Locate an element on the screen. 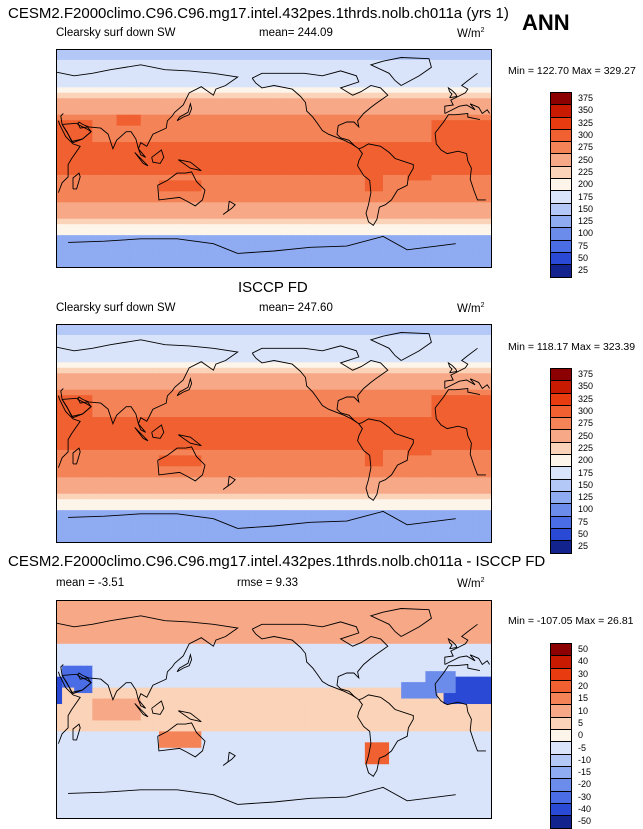  colorbar-label: 325 is located at coordinates (585, 123).